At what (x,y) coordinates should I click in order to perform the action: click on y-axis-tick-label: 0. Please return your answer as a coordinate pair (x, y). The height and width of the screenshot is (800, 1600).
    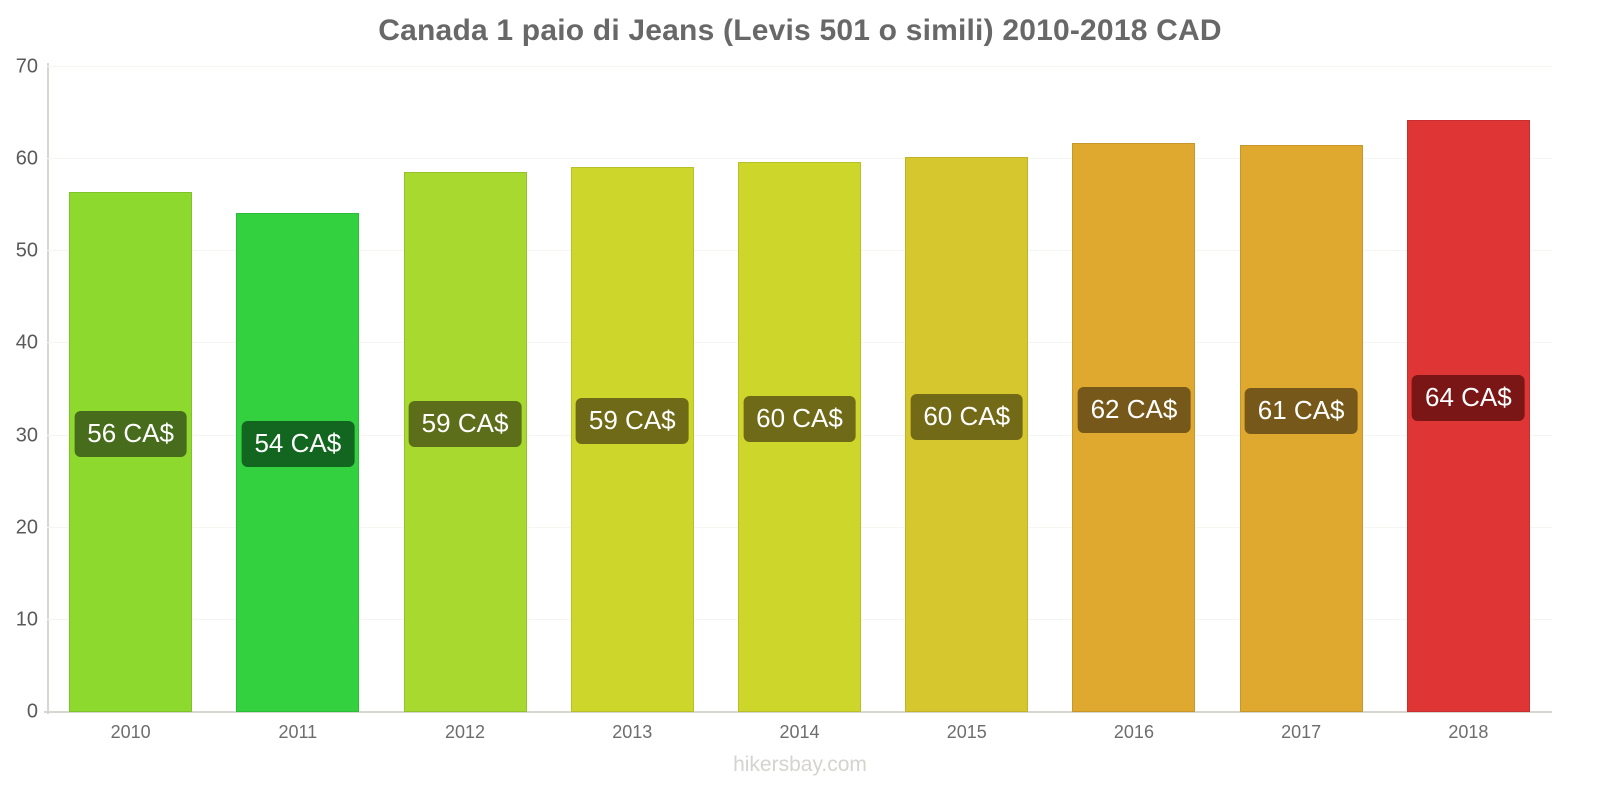
    Looking at the image, I should click on (32, 711).